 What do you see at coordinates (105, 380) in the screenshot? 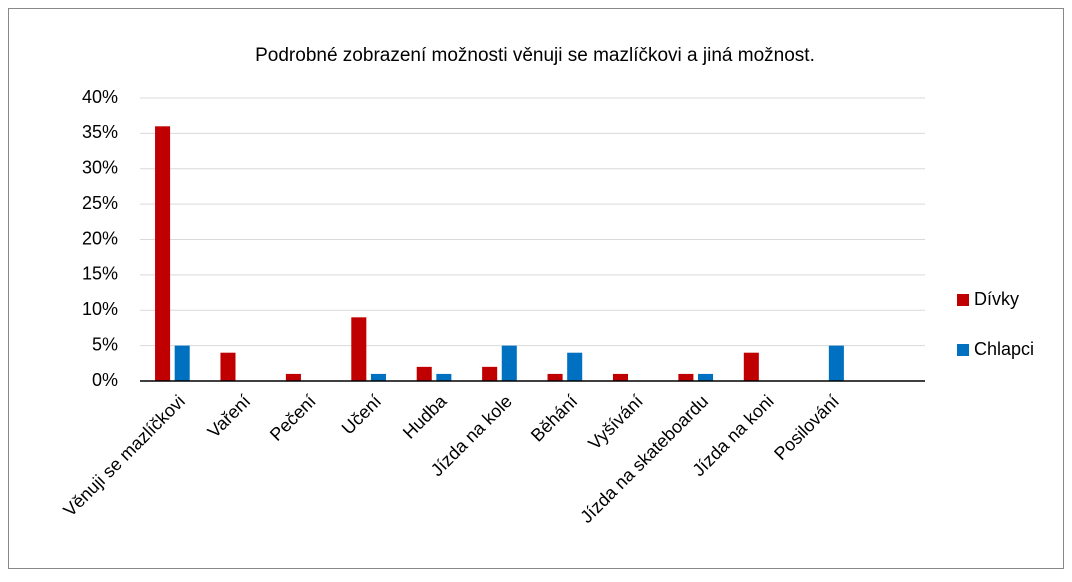
I see `y-tick-label: 0%` at bounding box center [105, 380].